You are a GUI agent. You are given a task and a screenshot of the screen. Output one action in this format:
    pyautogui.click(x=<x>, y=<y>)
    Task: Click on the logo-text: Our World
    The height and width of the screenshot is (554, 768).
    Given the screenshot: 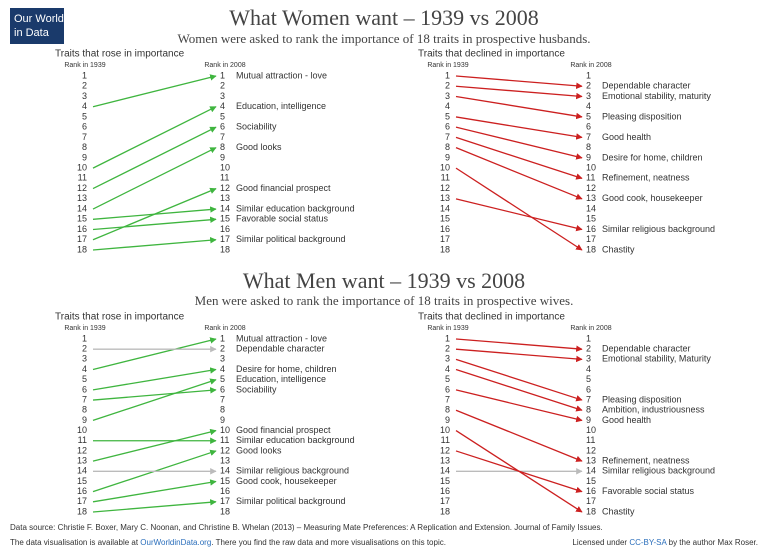 What is the action you would take?
    pyautogui.click(x=39, y=19)
    